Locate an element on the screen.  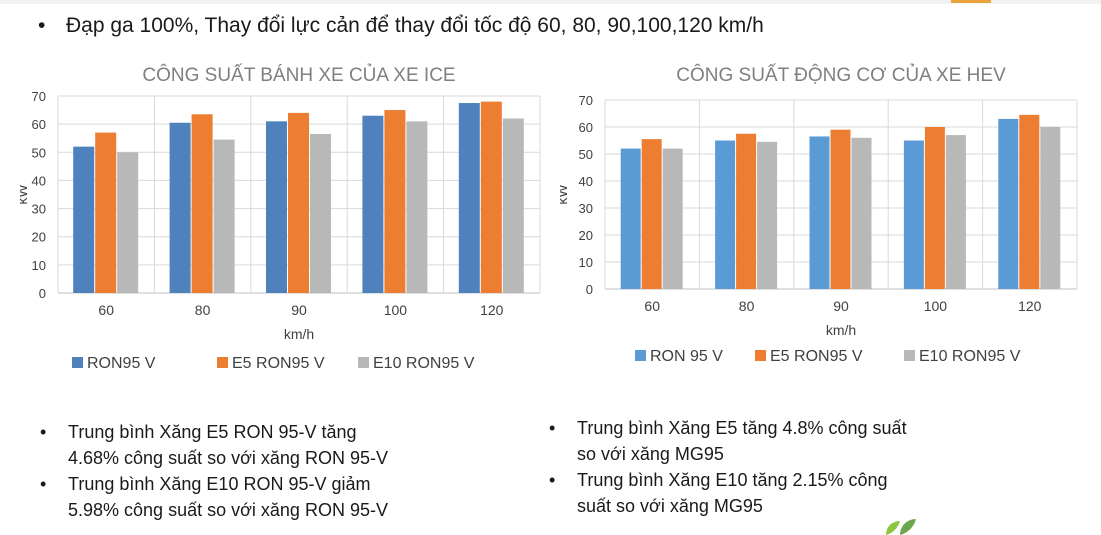
note-line: Trung bình Xăng E10 RON 95-V giảm is located at coordinates (219, 484).